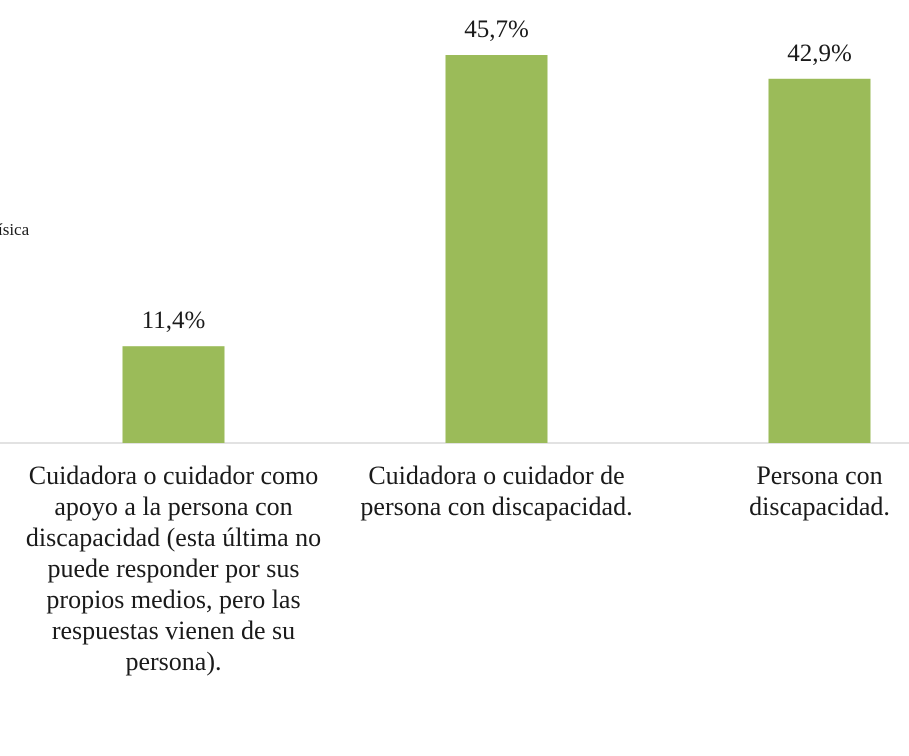 This screenshot has width=909, height=756. Describe the element at coordinates (15, 229) in the screenshot. I see `annotation: ísica` at that location.